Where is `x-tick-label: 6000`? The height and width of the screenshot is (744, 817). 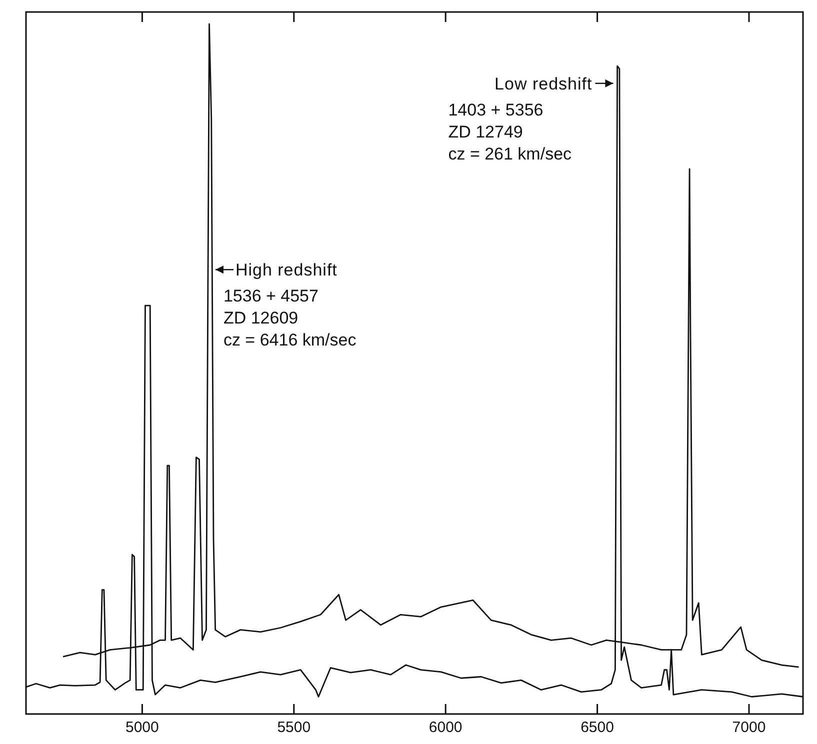 x-tick-label: 6000 is located at coordinates (445, 727).